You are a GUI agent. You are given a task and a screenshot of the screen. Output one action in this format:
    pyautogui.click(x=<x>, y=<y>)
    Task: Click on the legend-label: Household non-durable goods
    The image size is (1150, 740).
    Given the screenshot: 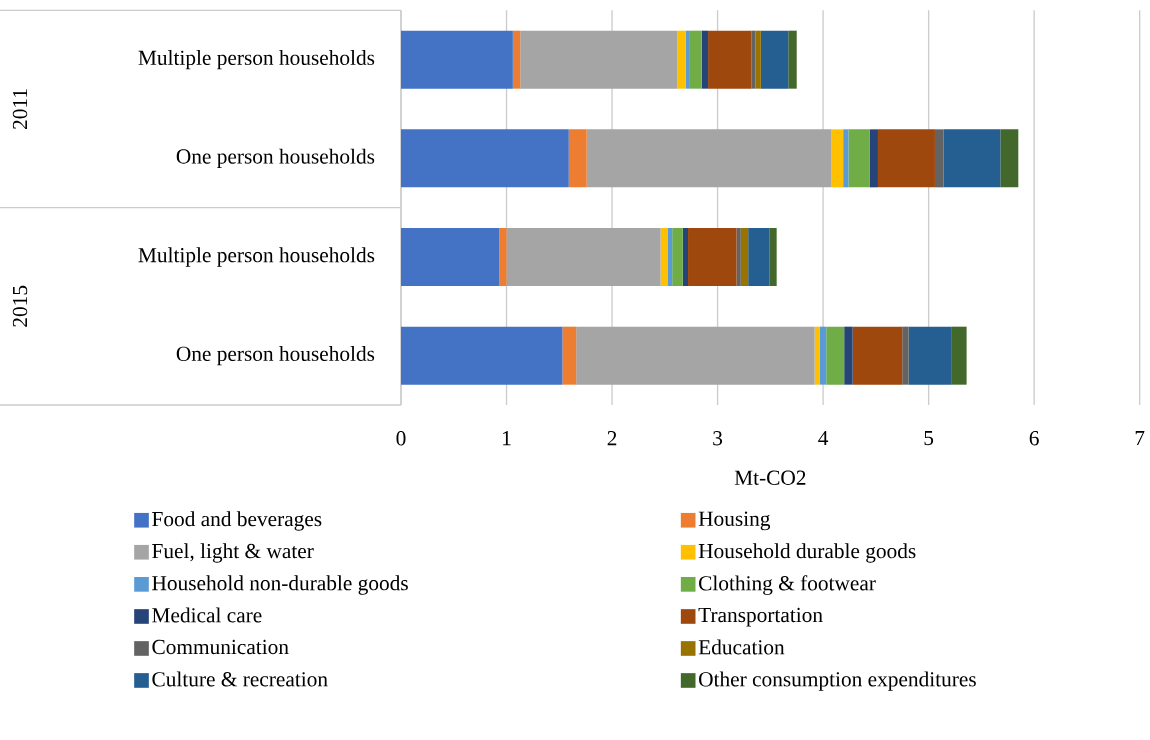 What is the action you would take?
    pyautogui.click(x=280, y=585)
    